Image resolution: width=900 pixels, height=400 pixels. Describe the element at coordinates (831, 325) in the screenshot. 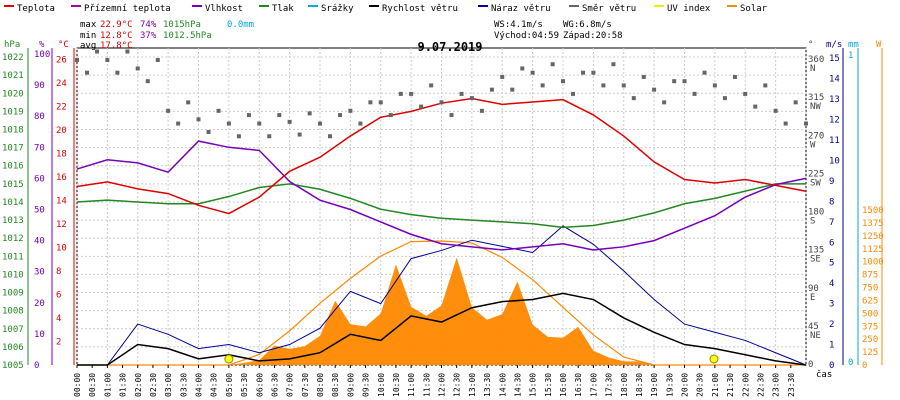

I see `axis-tick-ms: 2` at that location.